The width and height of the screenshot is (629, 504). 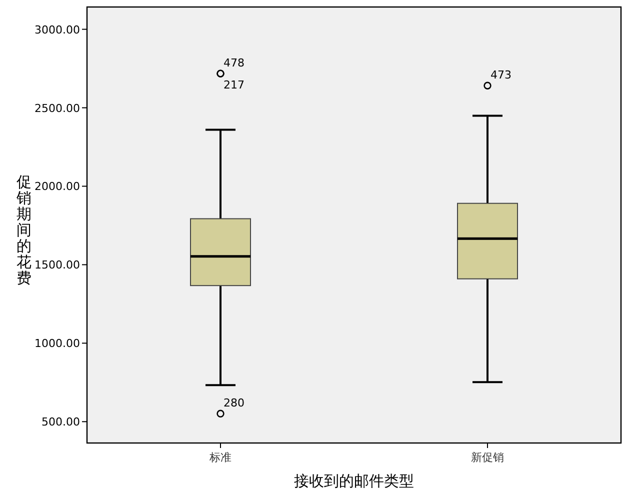 What do you see at coordinates (220, 457) in the screenshot?
I see `x-tick-label: 标准` at bounding box center [220, 457].